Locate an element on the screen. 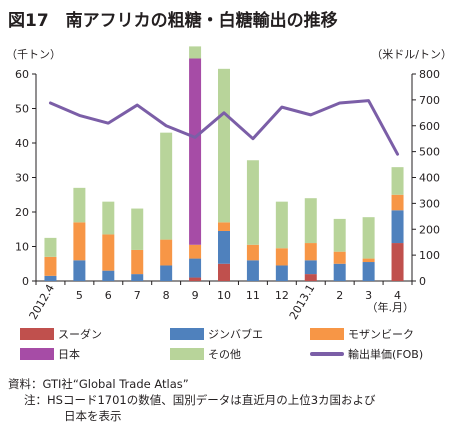 This screenshot has height=434, width=454. legend-item: その他 is located at coordinates (205, 354).